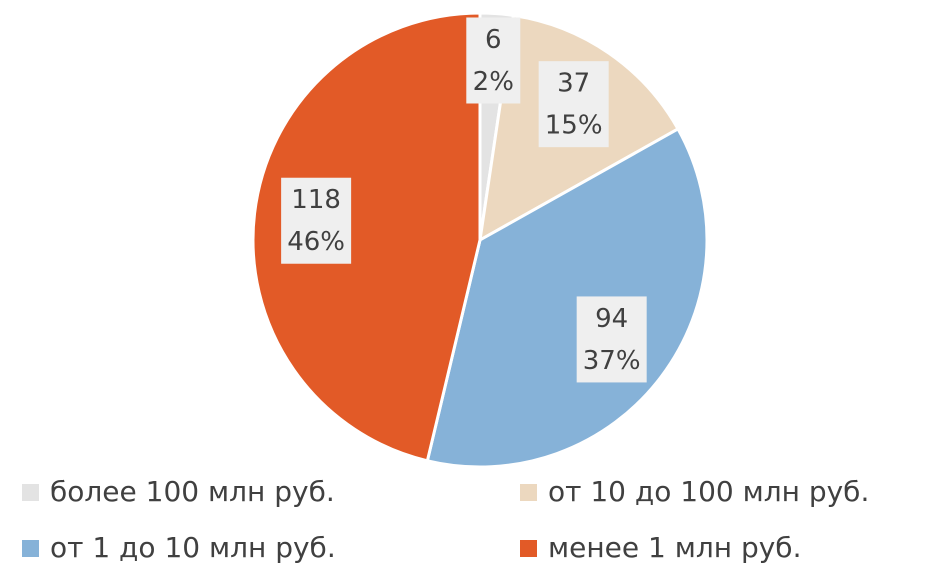  What do you see at coordinates (573, 84) in the screenshot?
I see `data-label-value: 37` at bounding box center [573, 84].